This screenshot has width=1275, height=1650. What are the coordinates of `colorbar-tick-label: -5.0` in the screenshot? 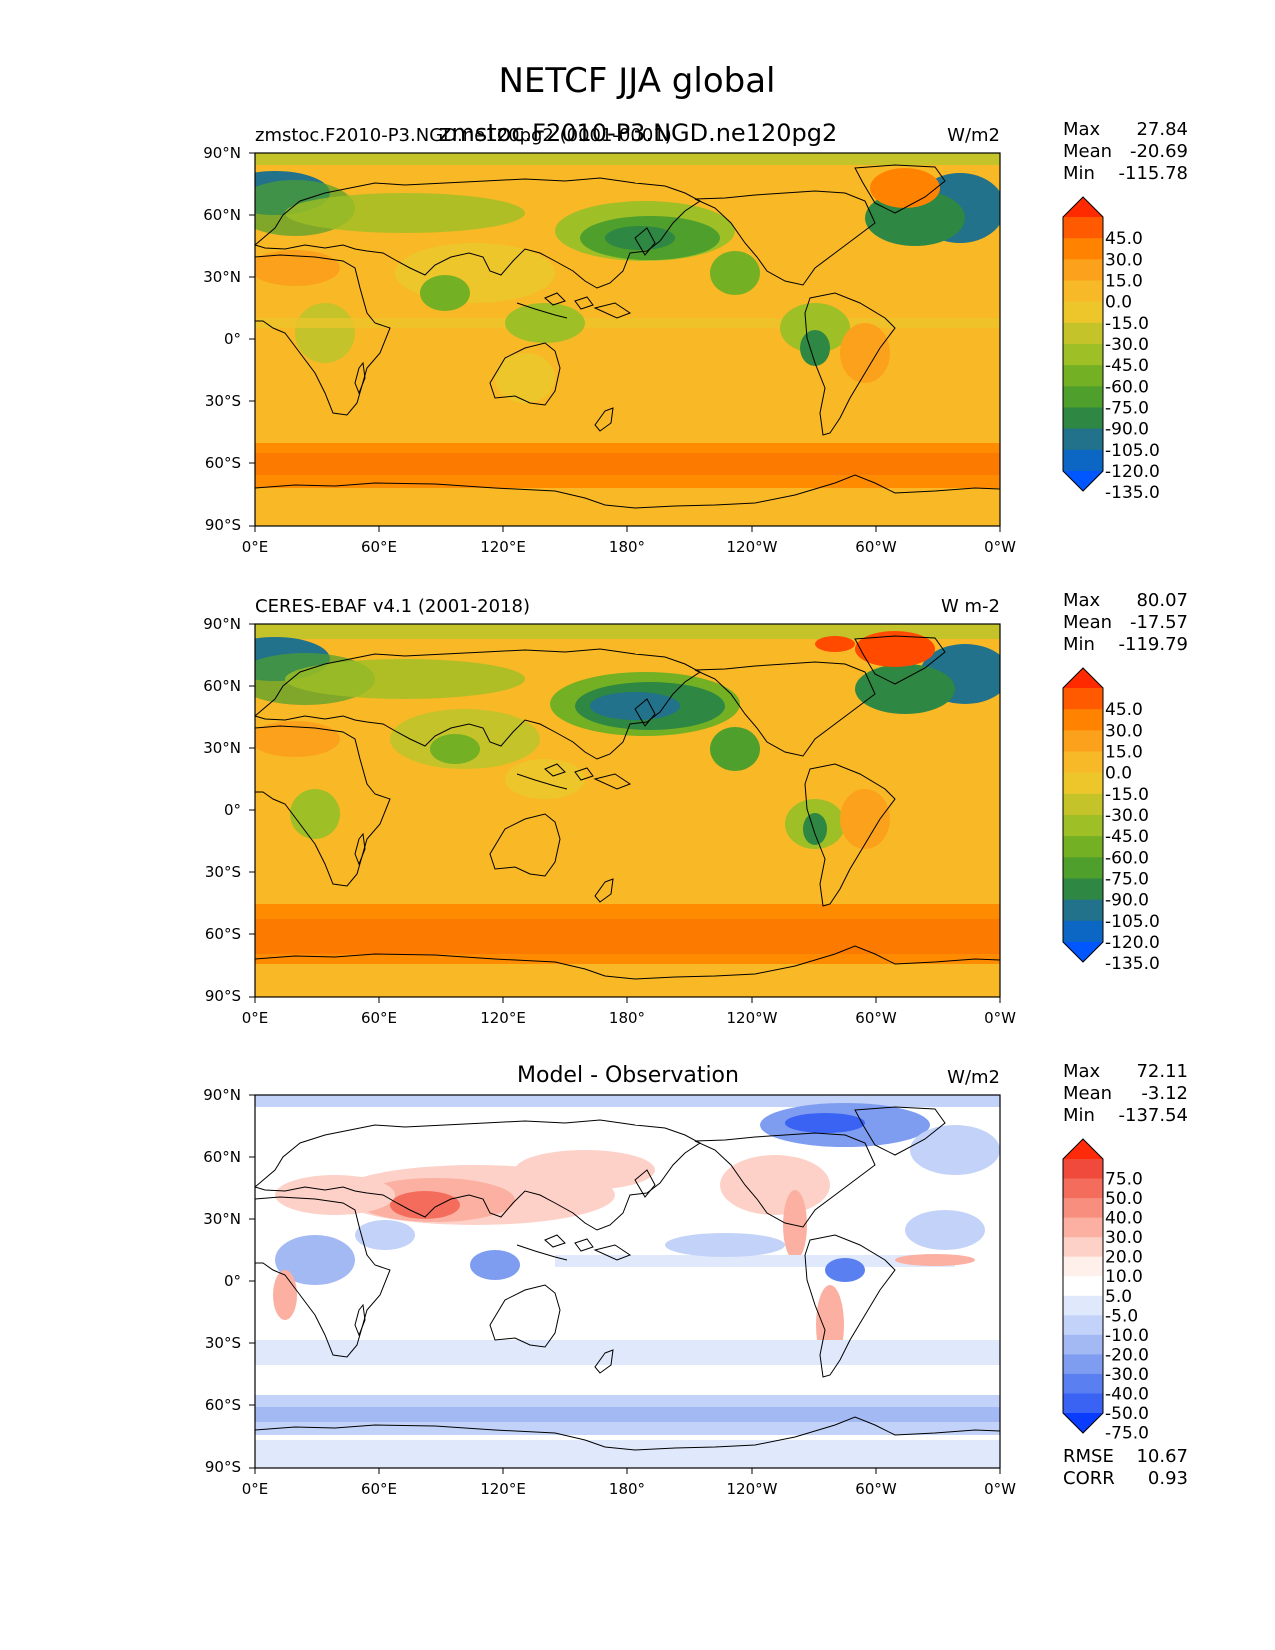 It's located at (1121, 1316).